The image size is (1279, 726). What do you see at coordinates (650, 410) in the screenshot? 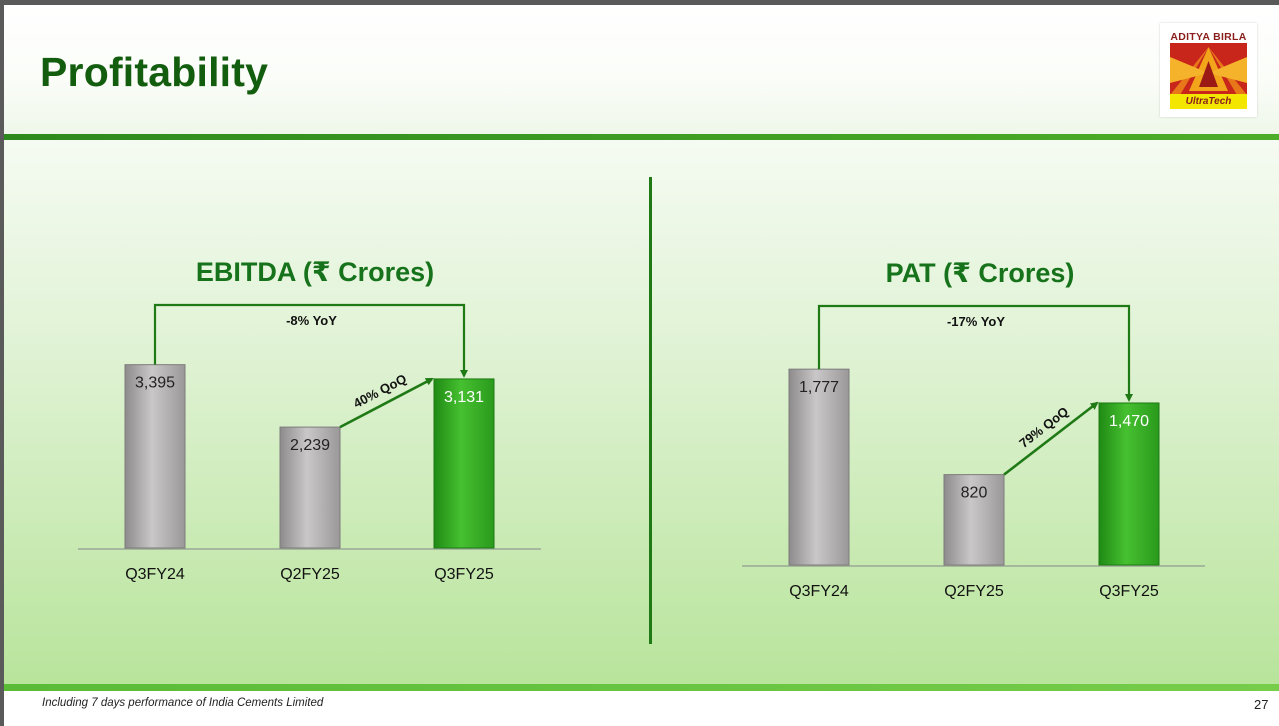
I see `panel-divider` at bounding box center [650, 410].